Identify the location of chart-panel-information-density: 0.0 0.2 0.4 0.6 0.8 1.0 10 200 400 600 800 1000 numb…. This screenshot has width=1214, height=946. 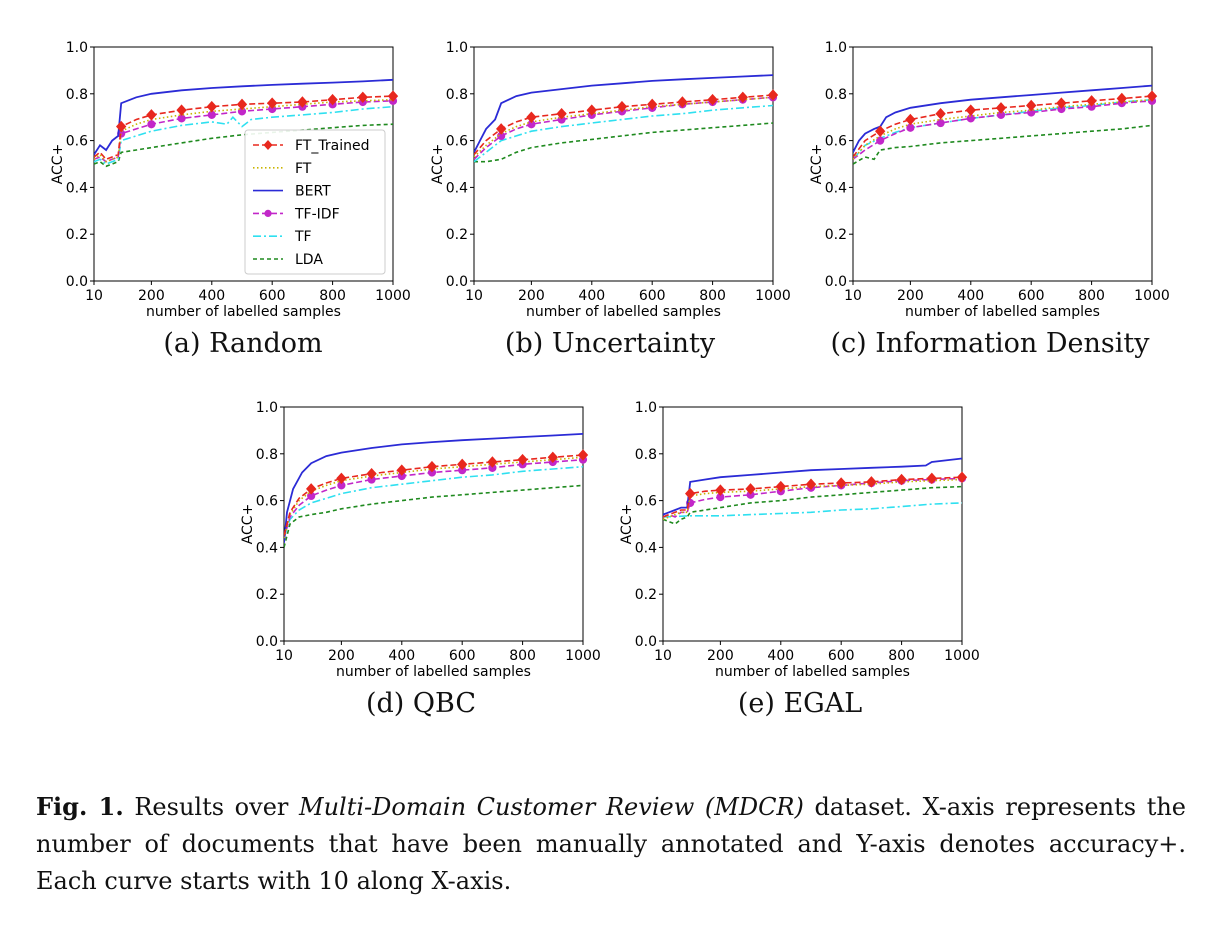
(989, 180).